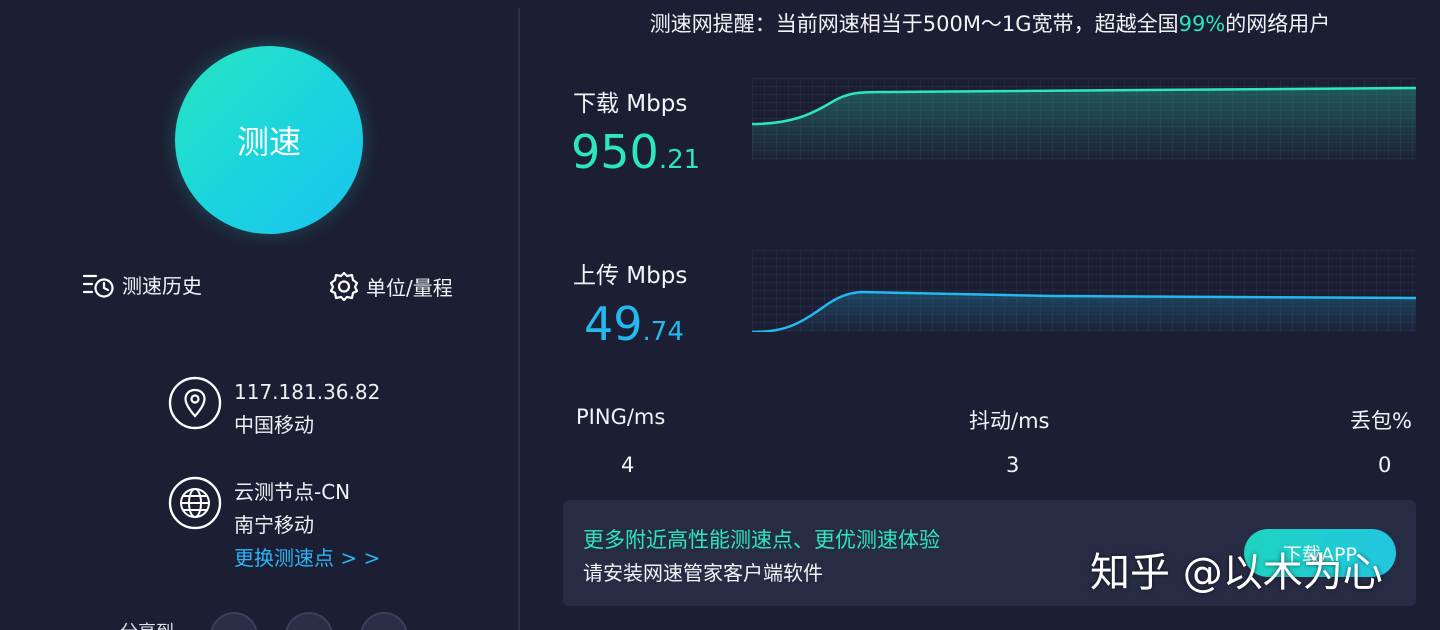  What do you see at coordinates (234, 621) in the screenshot?
I see `qq-icon` at bounding box center [234, 621].